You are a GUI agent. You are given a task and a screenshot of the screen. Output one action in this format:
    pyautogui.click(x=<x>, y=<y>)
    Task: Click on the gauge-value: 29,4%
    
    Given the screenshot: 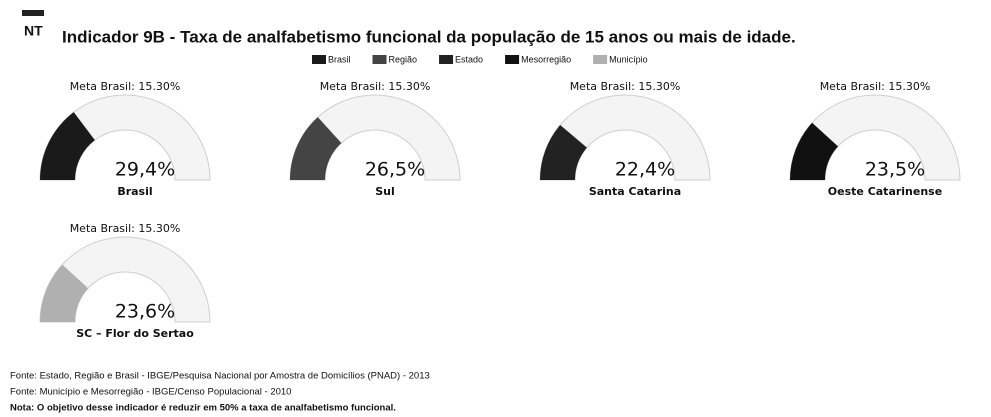 What is the action you would take?
    pyautogui.click(x=145, y=170)
    